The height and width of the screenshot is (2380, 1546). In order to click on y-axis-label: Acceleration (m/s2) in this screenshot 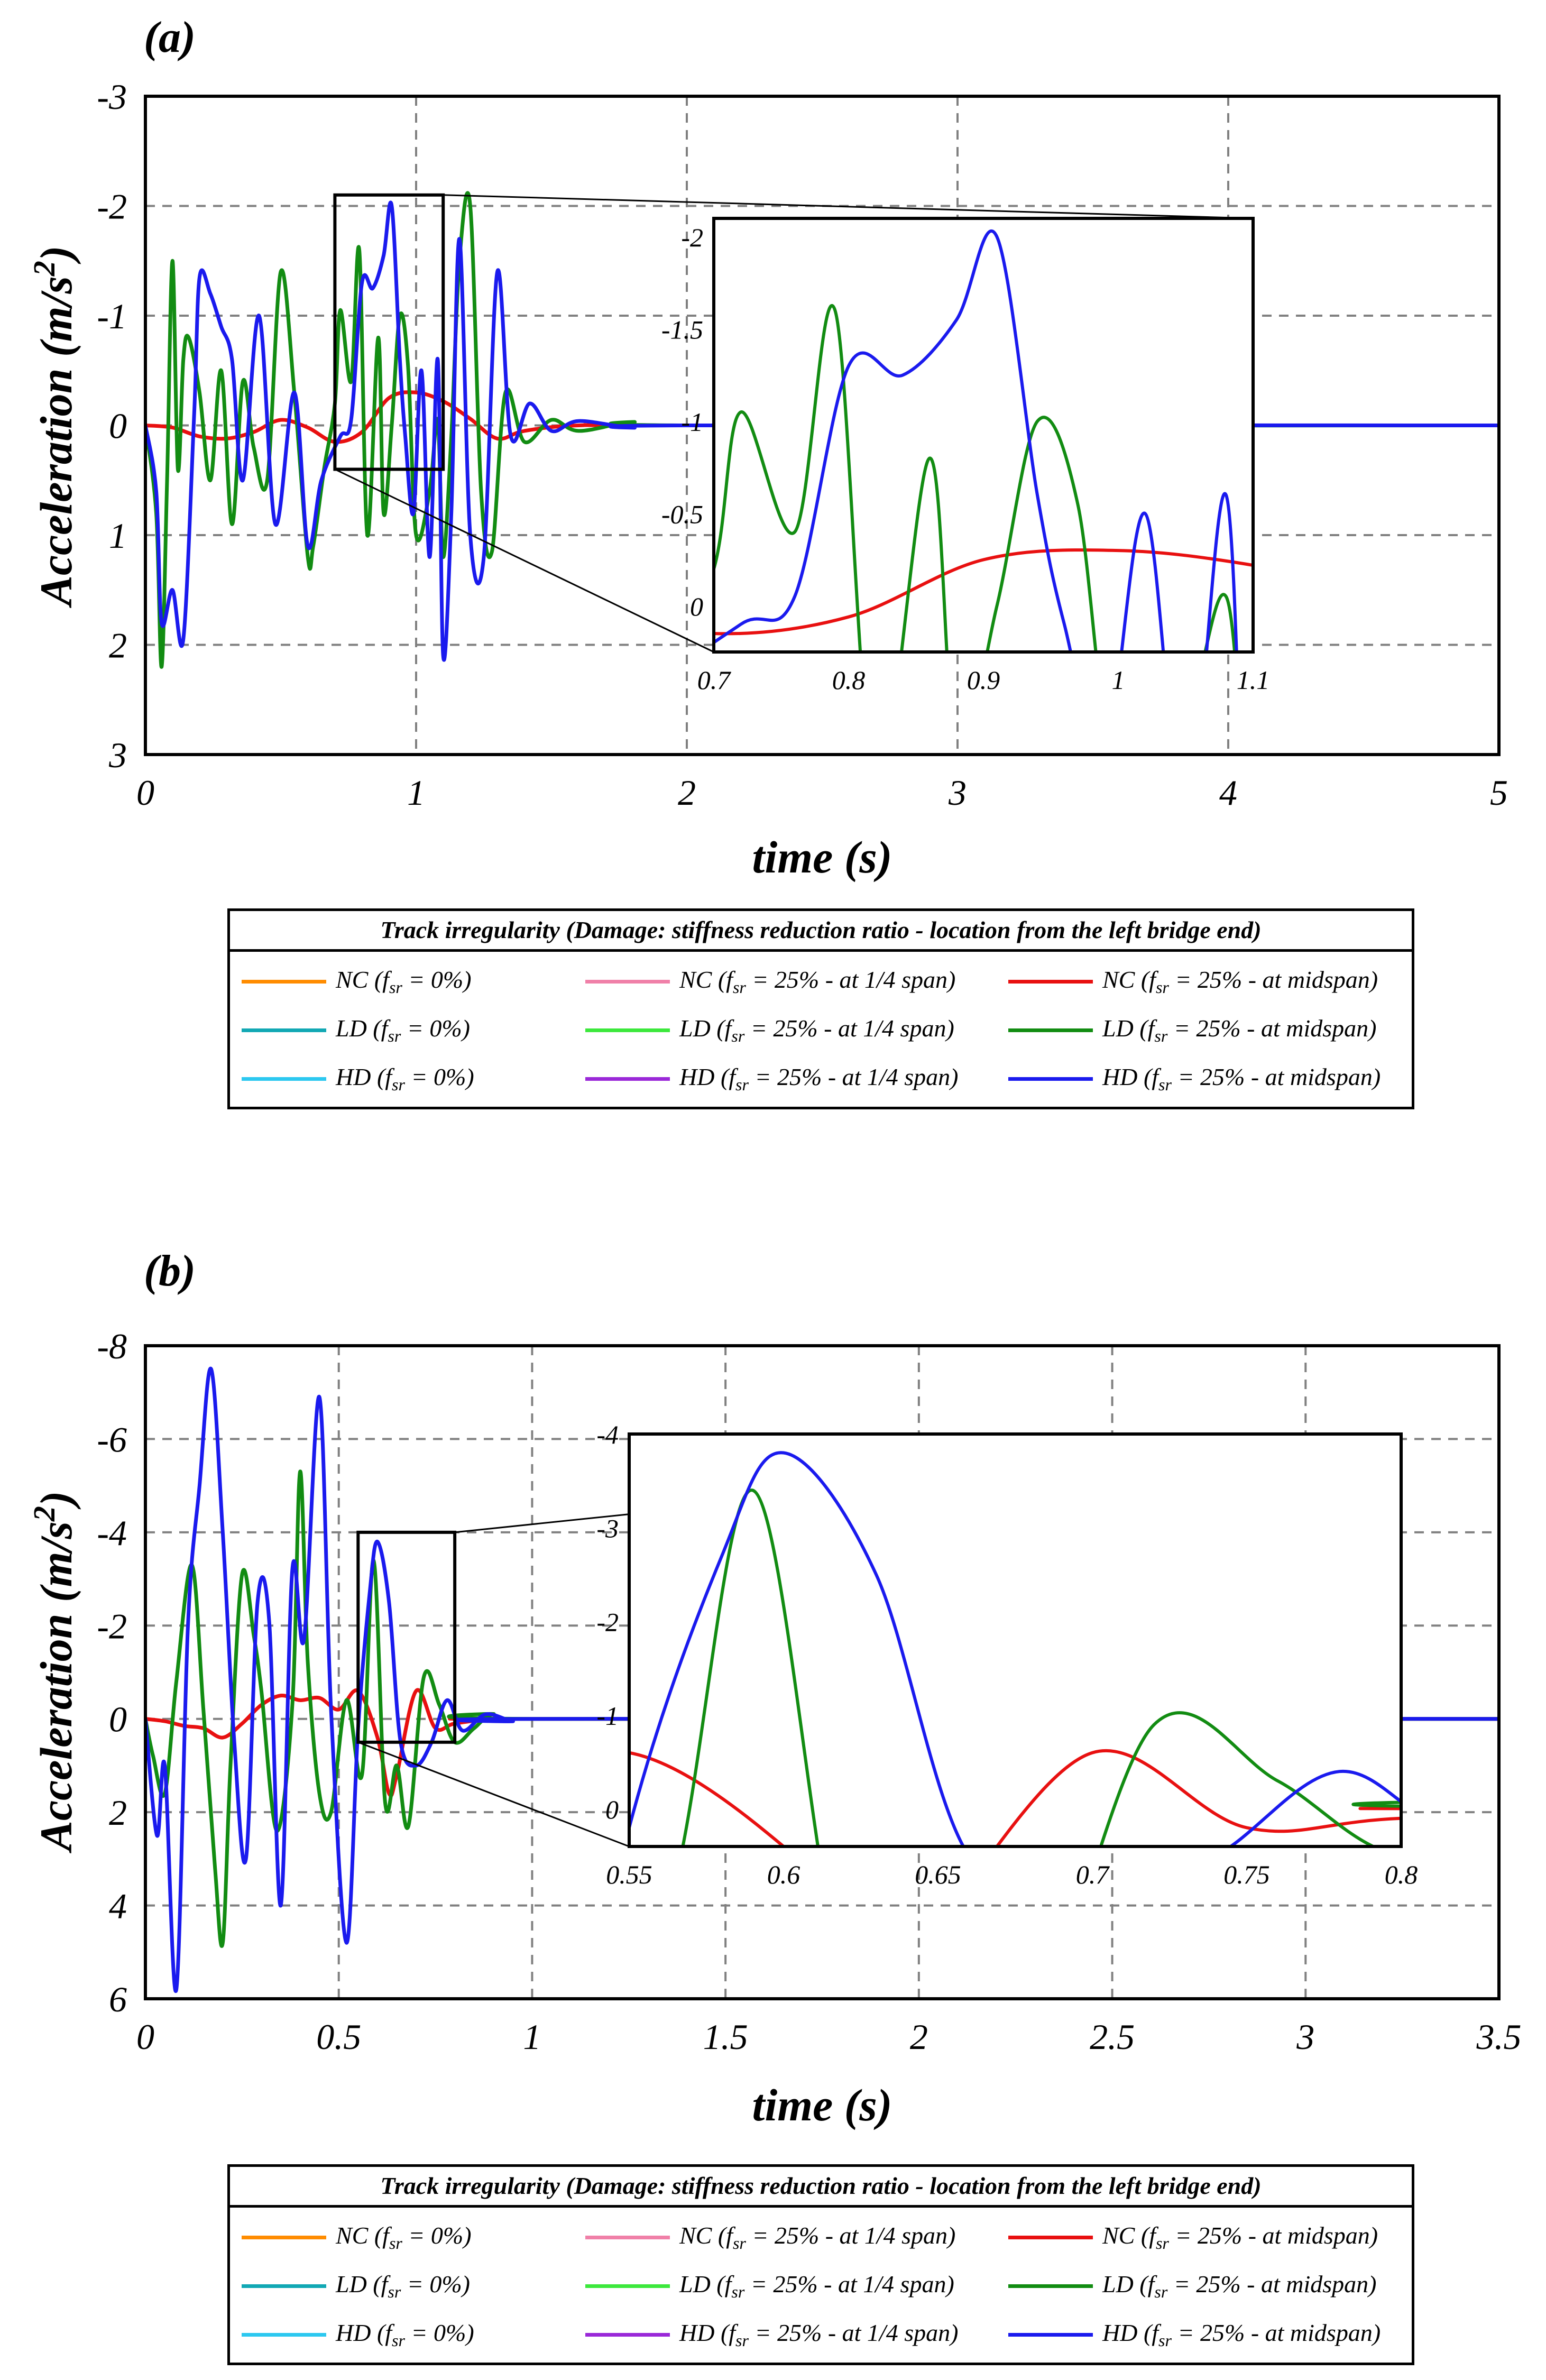, I will do `click(54, 1672)`.